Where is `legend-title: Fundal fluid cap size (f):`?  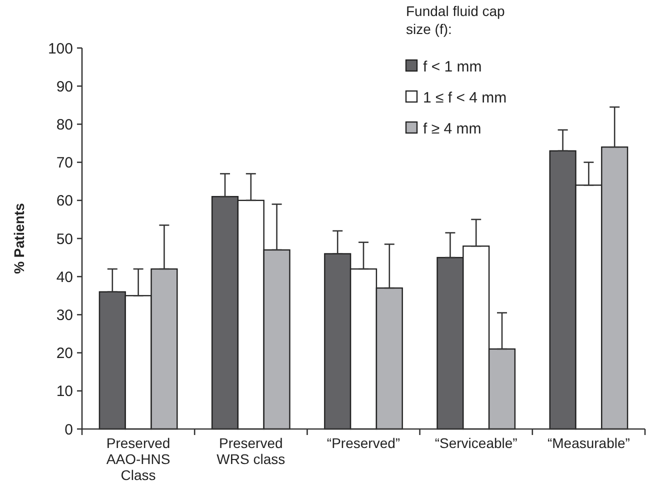 legend-title: Fundal fluid cap size (f): is located at coordinates (456, 20).